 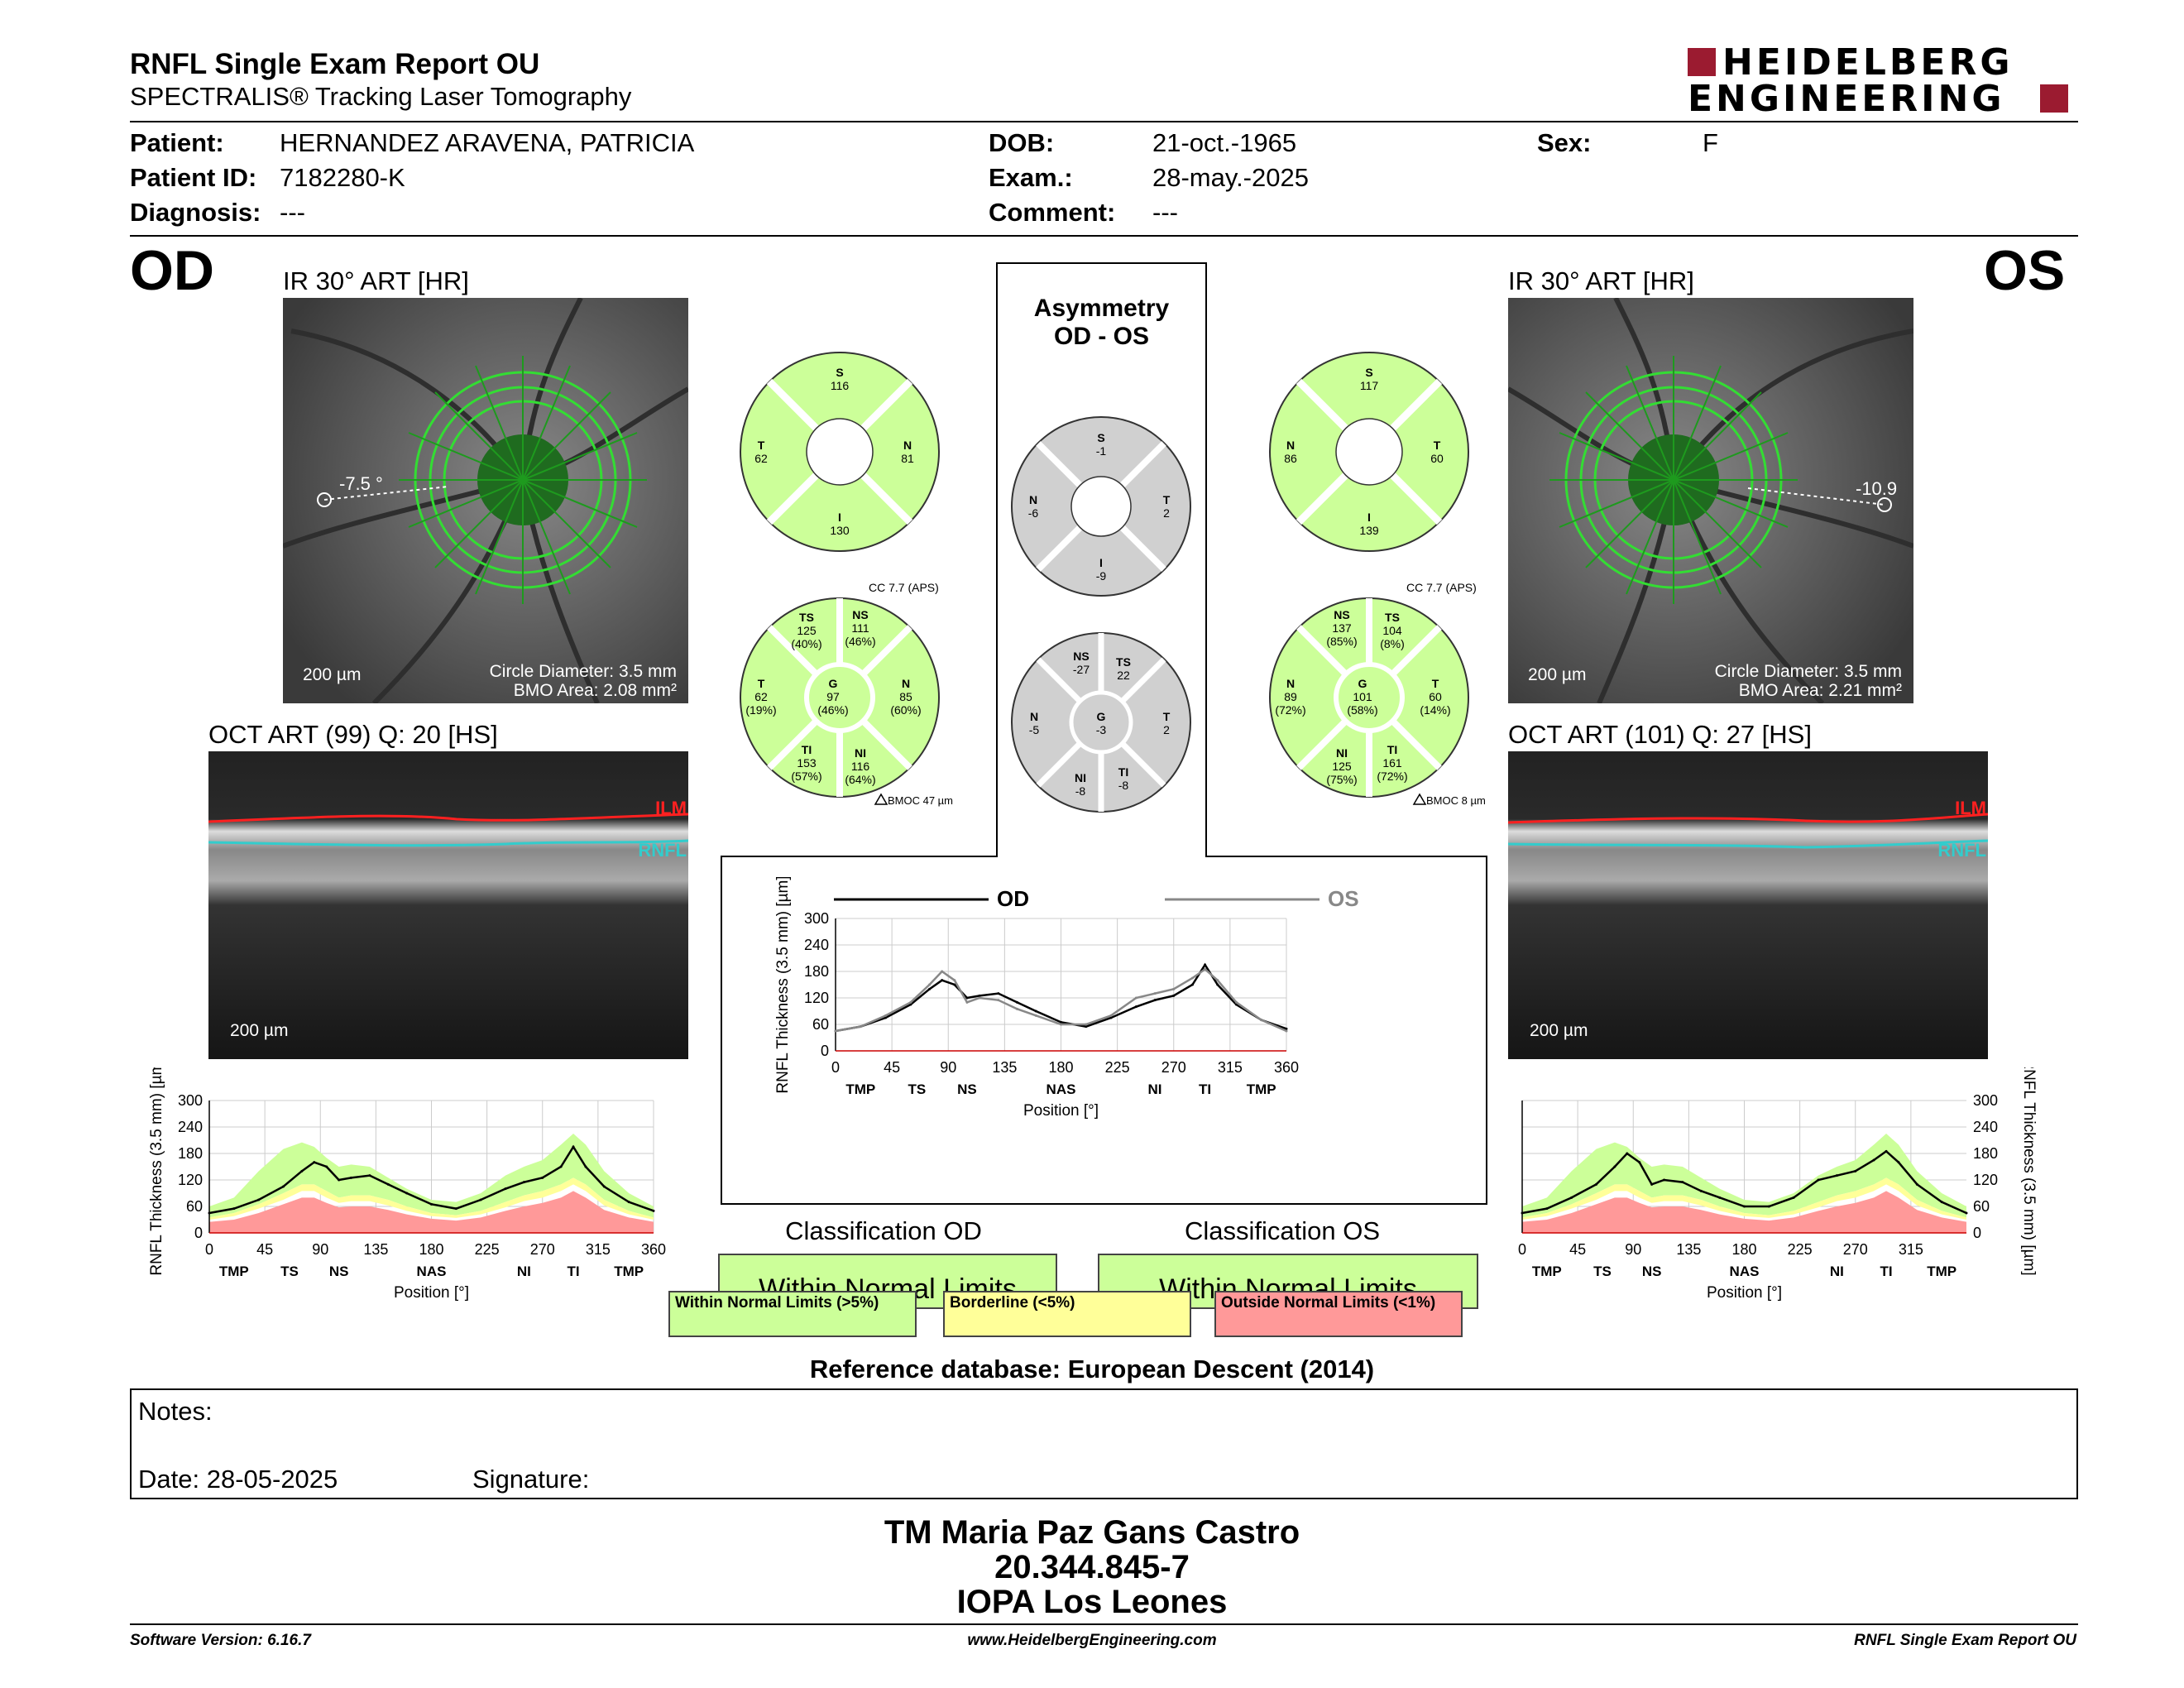 What do you see at coordinates (792, 1314) in the screenshot?
I see `legend-wnl: Within Normal Limits (>5%)` at bounding box center [792, 1314].